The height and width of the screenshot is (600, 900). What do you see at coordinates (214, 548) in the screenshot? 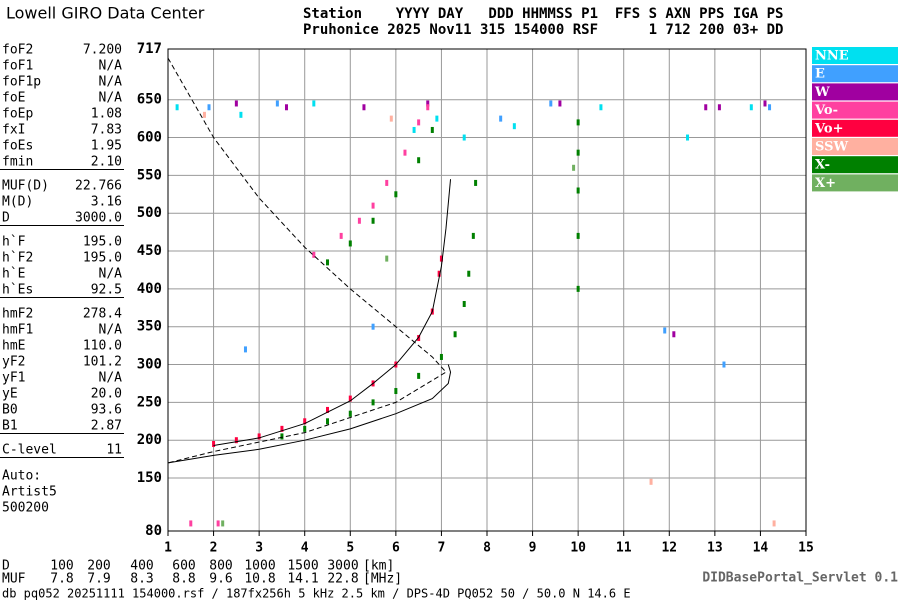
I see `x-tick-label: 2` at bounding box center [214, 548].